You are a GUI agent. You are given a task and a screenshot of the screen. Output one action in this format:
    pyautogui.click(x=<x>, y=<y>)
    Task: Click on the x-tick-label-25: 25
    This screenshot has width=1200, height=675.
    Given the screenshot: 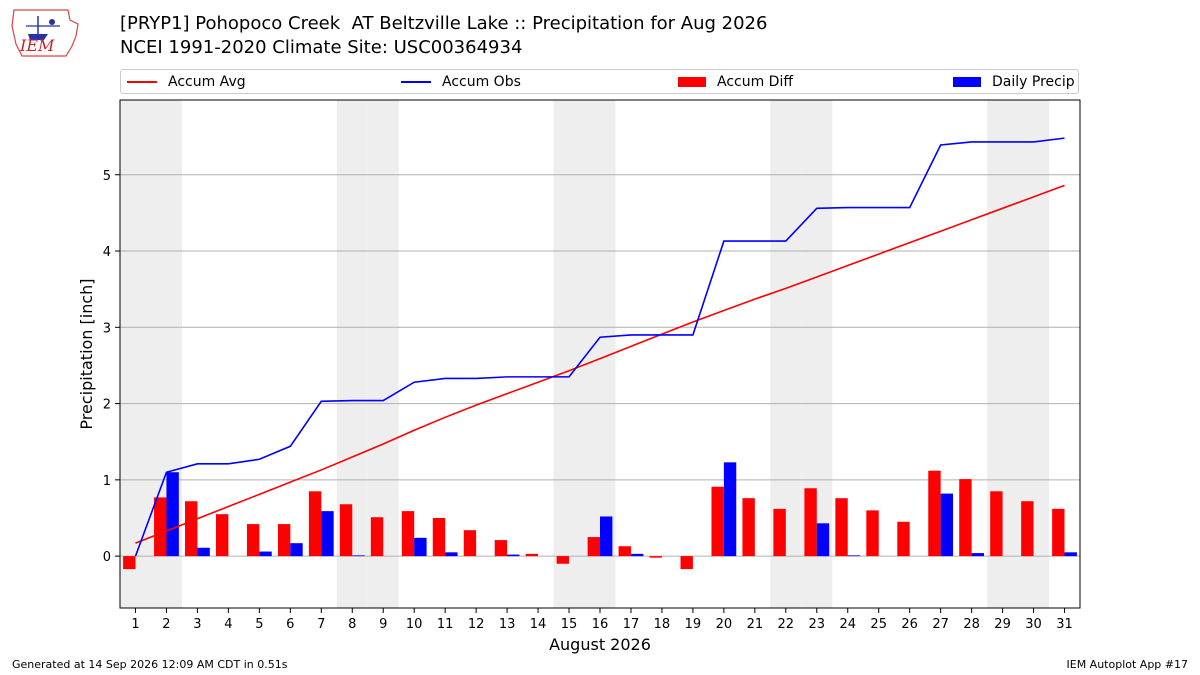 What is the action you would take?
    pyautogui.click(x=878, y=624)
    